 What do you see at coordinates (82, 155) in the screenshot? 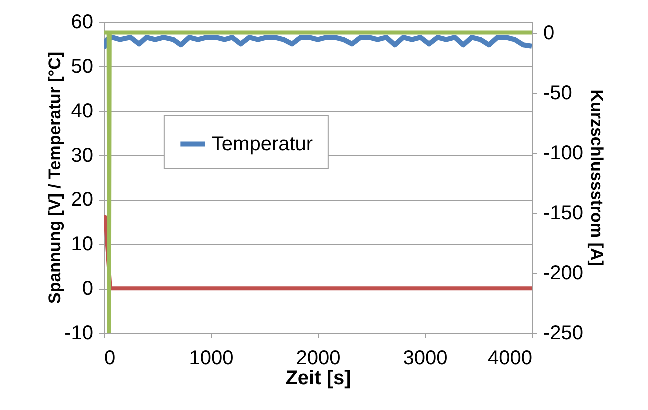
I see `y-tick-label: 30` at bounding box center [82, 155].